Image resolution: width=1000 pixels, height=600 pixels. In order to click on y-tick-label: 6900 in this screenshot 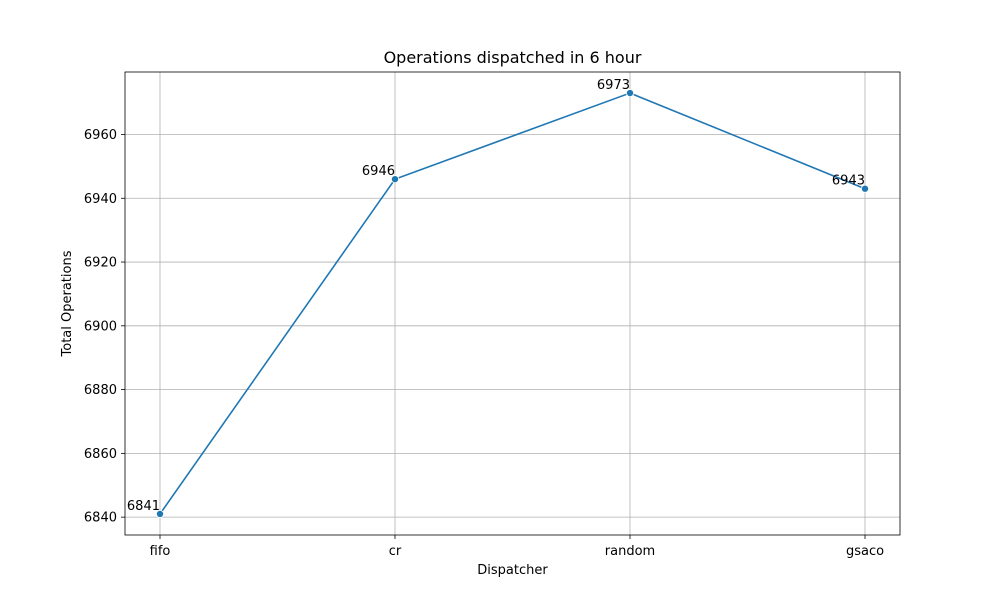, I will do `click(100, 326)`.